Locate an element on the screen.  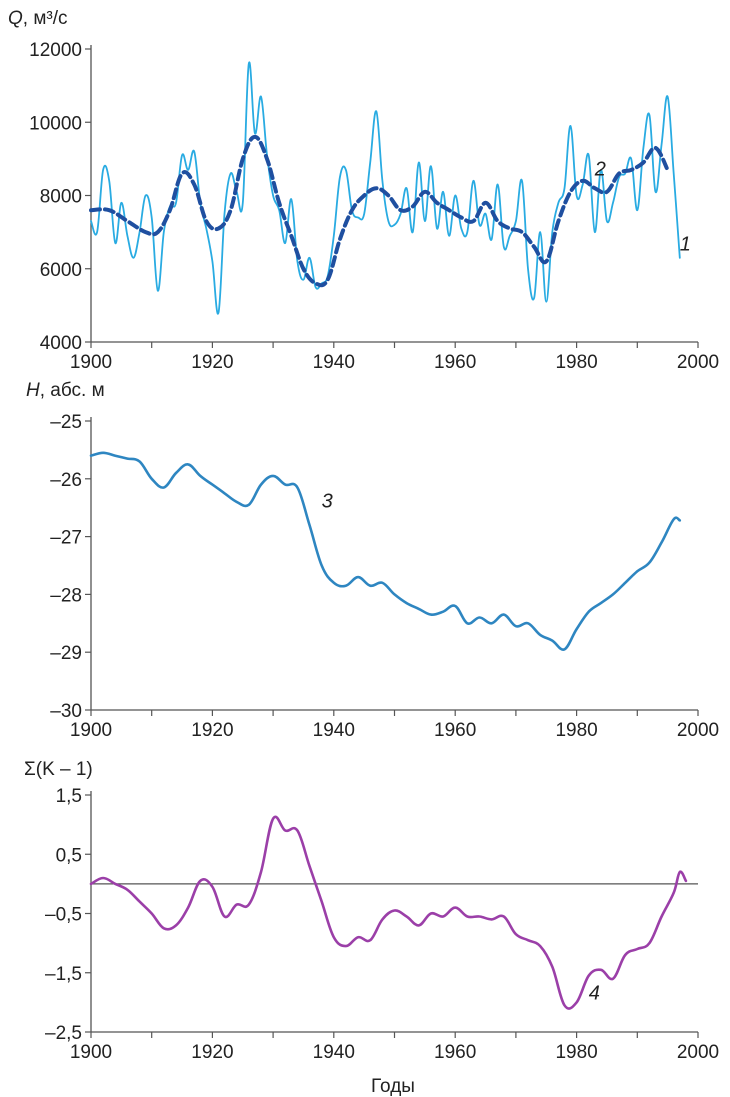
y-tick-label: –27 is located at coordinates (66, 538).